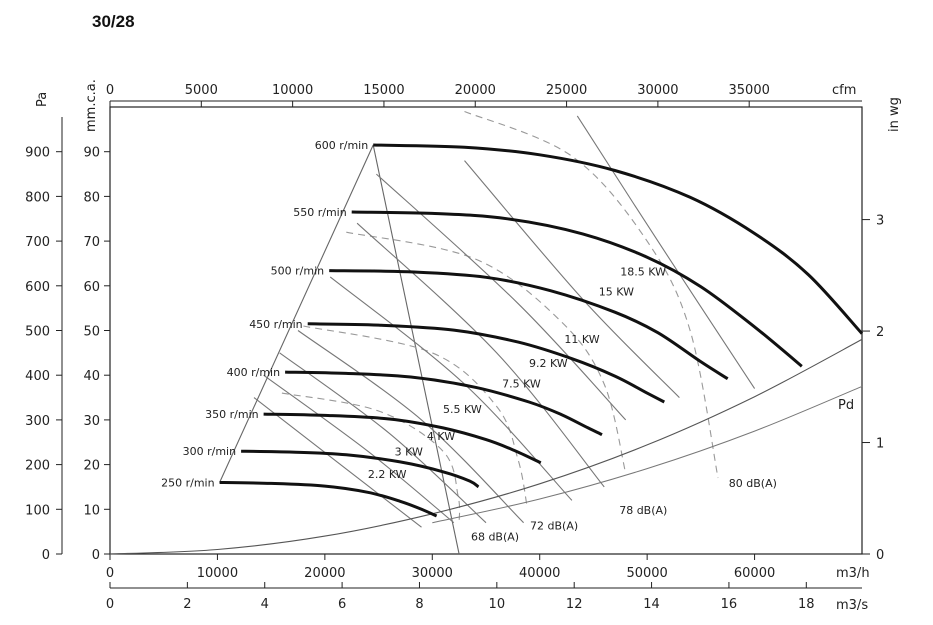 The height and width of the screenshot is (625, 933). Describe the element at coordinates (341, 145) in the screenshot. I see `speed-label-600-r-min: 600 r/min` at that location.